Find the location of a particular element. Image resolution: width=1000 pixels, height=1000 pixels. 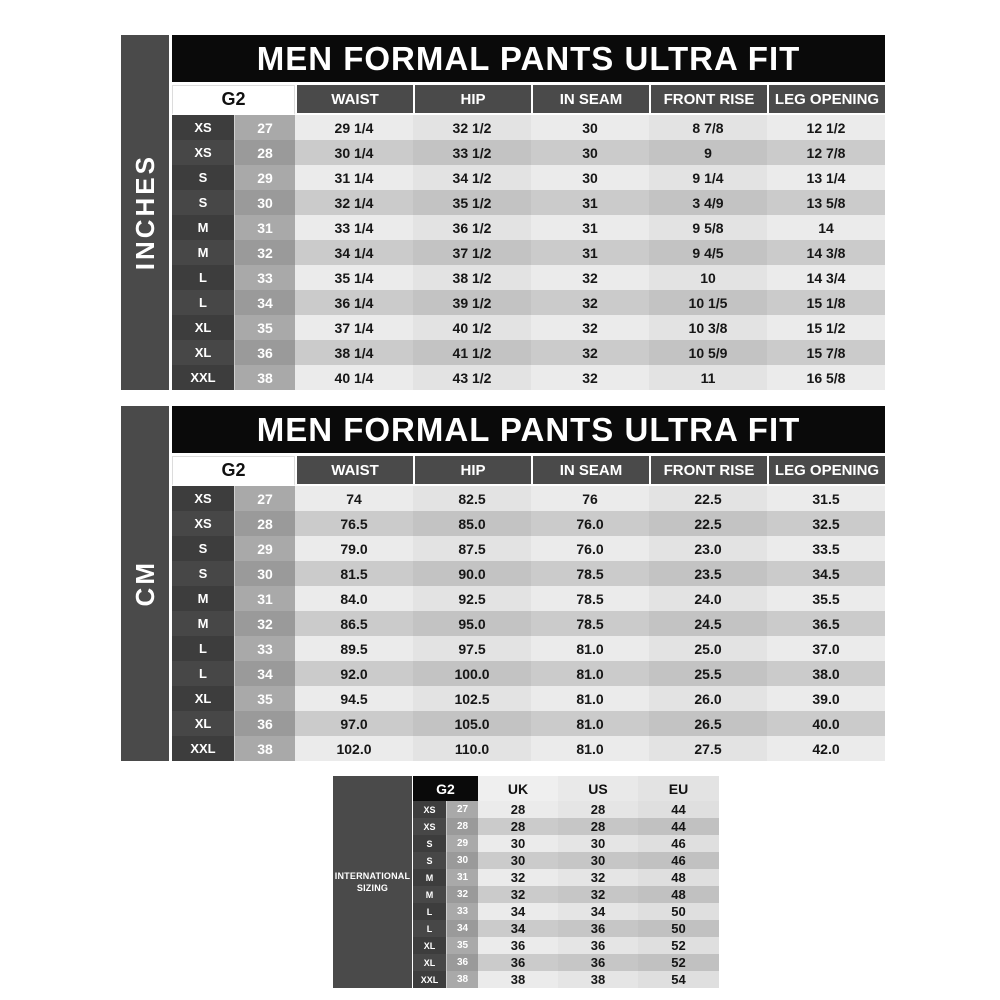

value-cell: 100.0 is located at coordinates (472, 673).